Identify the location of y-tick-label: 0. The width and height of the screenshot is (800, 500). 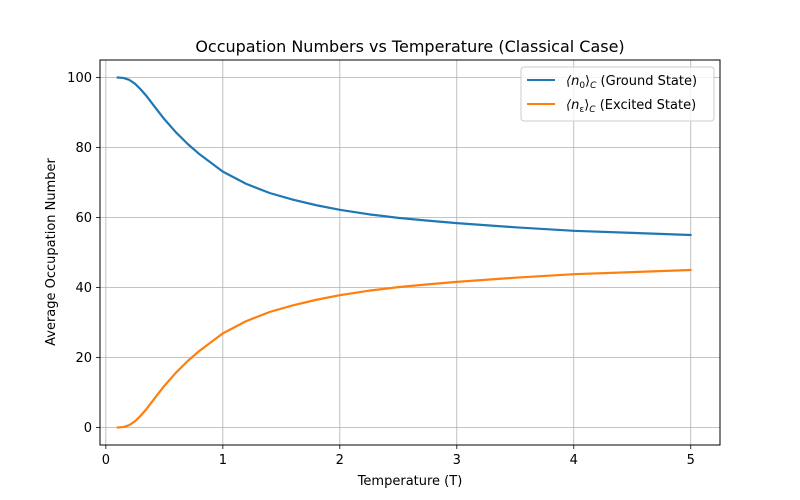
(88, 428).